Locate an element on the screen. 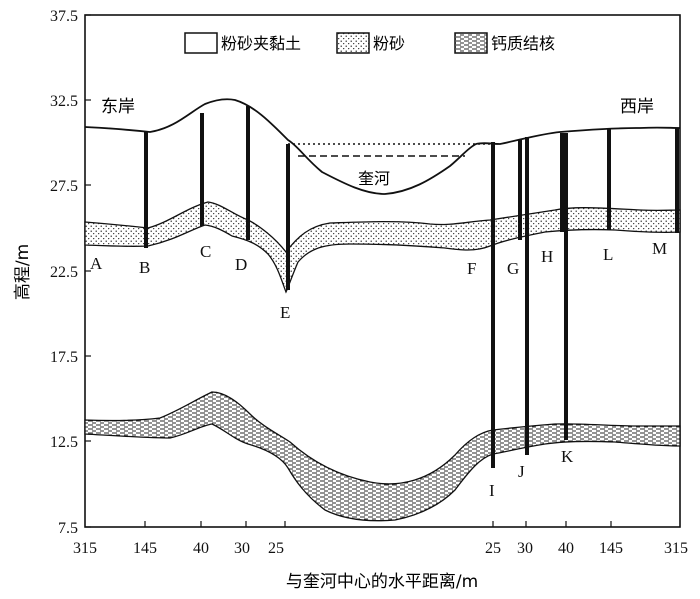 Image resolution: width=700 pixels, height=599 pixels. y-tick-label: 32.5 is located at coordinates (64, 101).